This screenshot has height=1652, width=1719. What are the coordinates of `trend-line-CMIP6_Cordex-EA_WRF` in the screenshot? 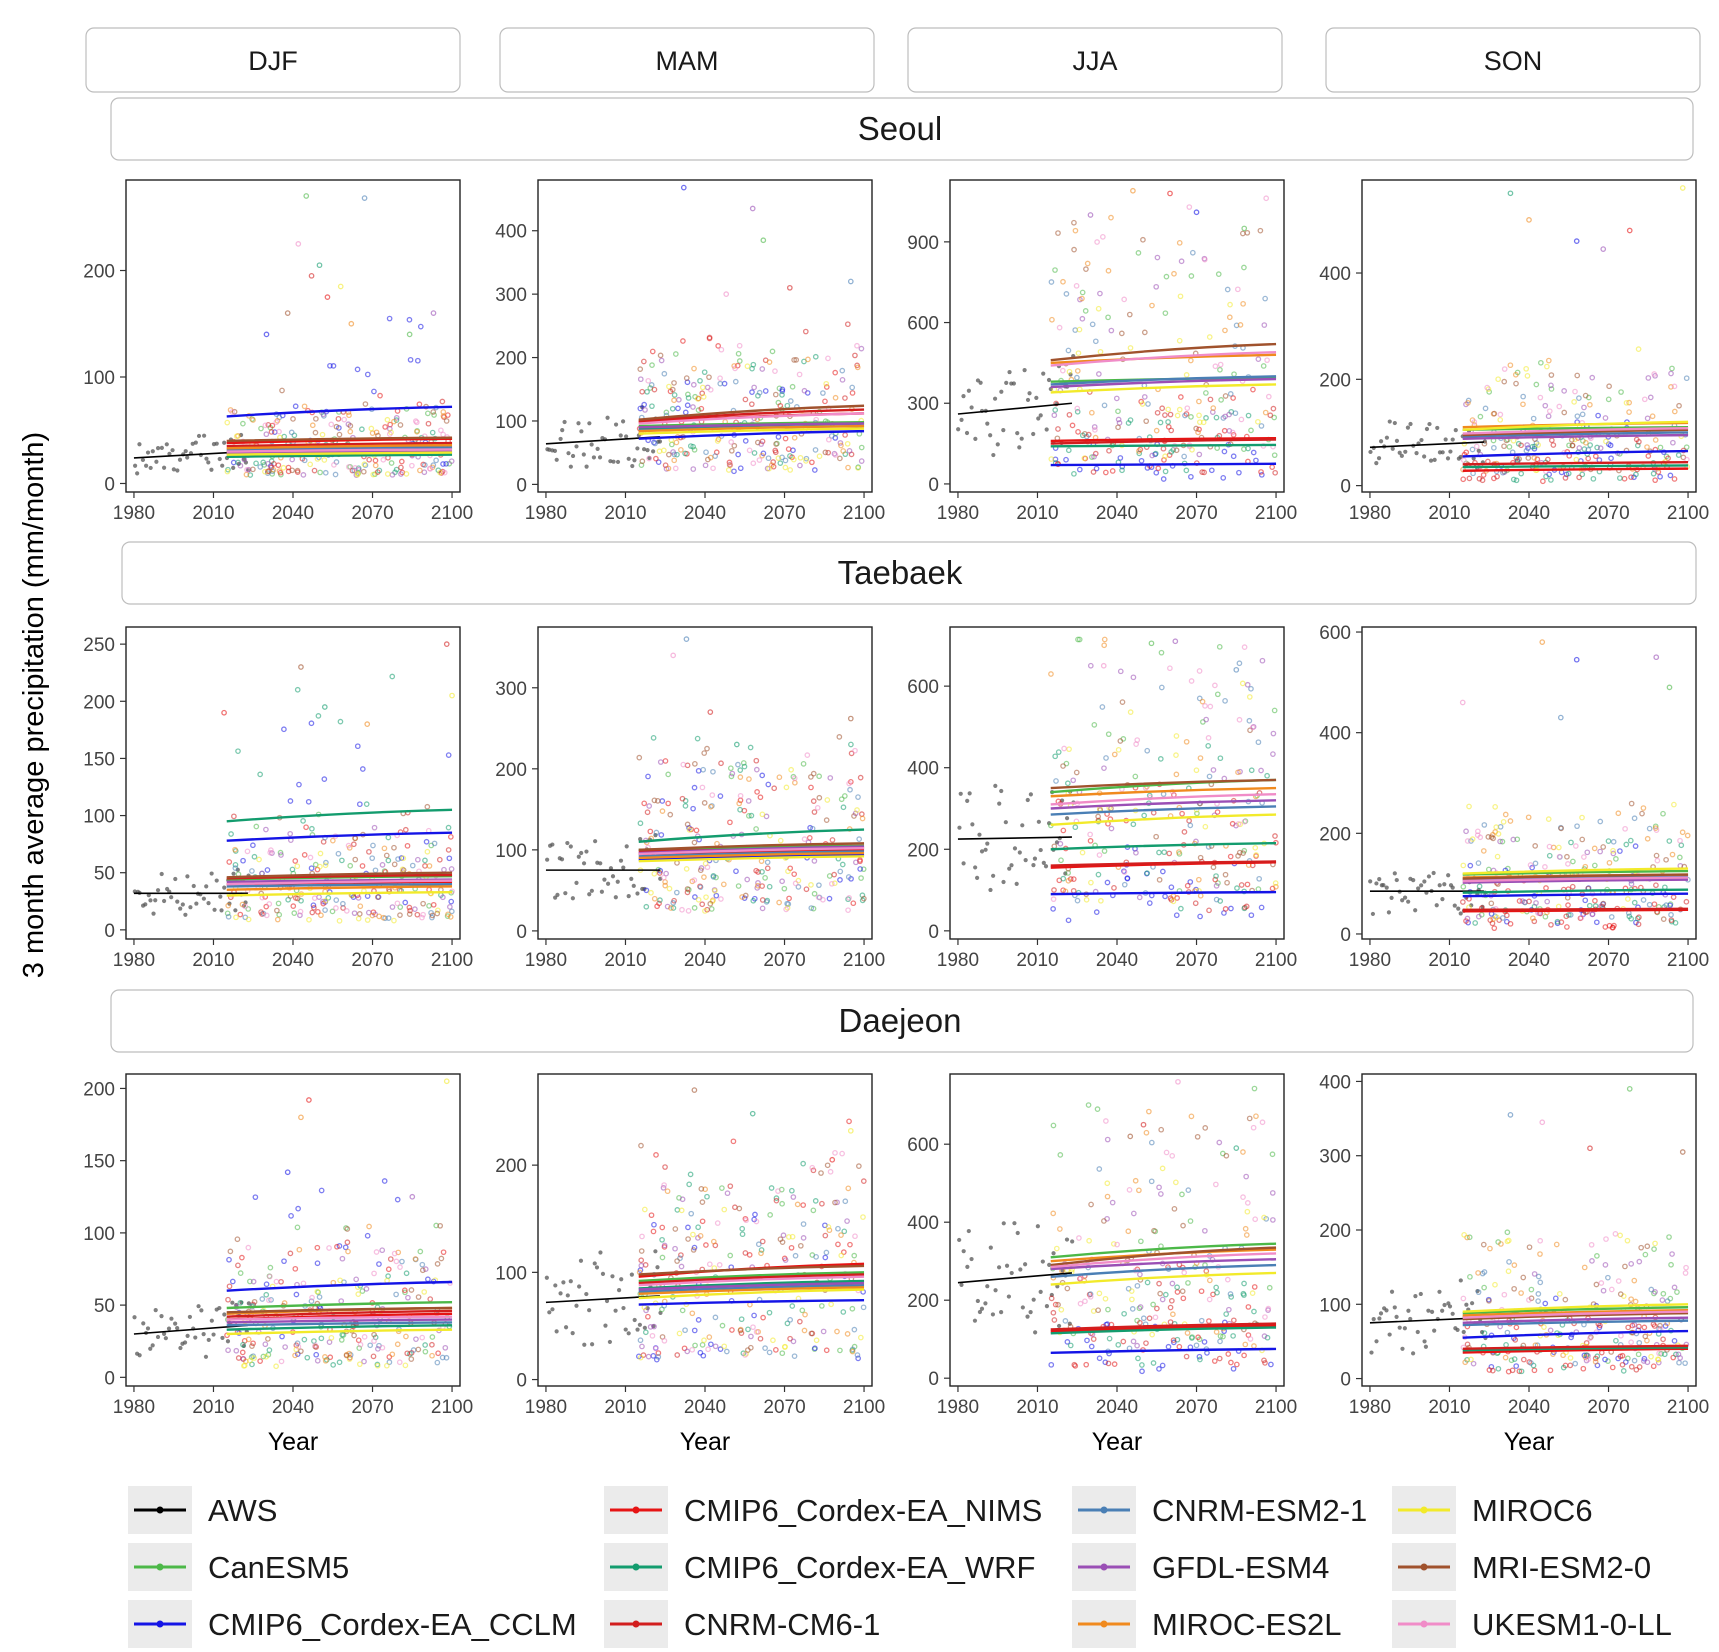 It's located at (1575, 466).